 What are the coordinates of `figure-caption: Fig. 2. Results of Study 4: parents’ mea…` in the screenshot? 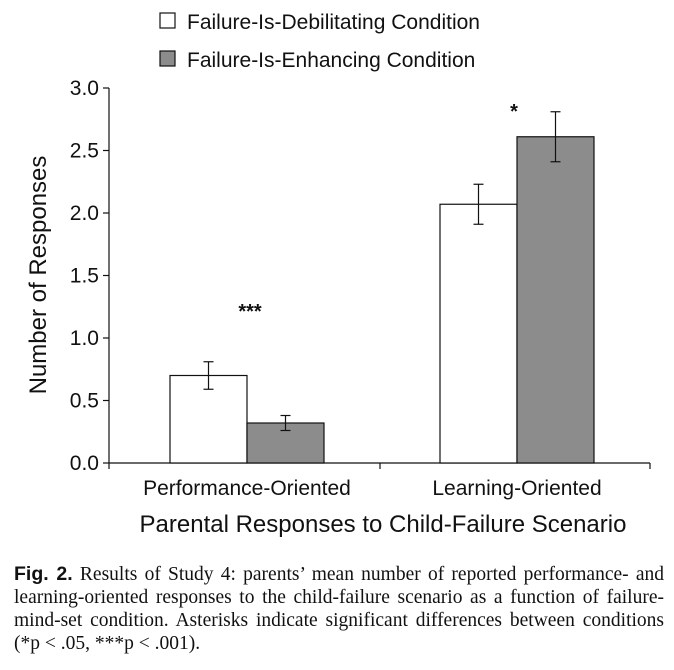 It's located at (339, 609).